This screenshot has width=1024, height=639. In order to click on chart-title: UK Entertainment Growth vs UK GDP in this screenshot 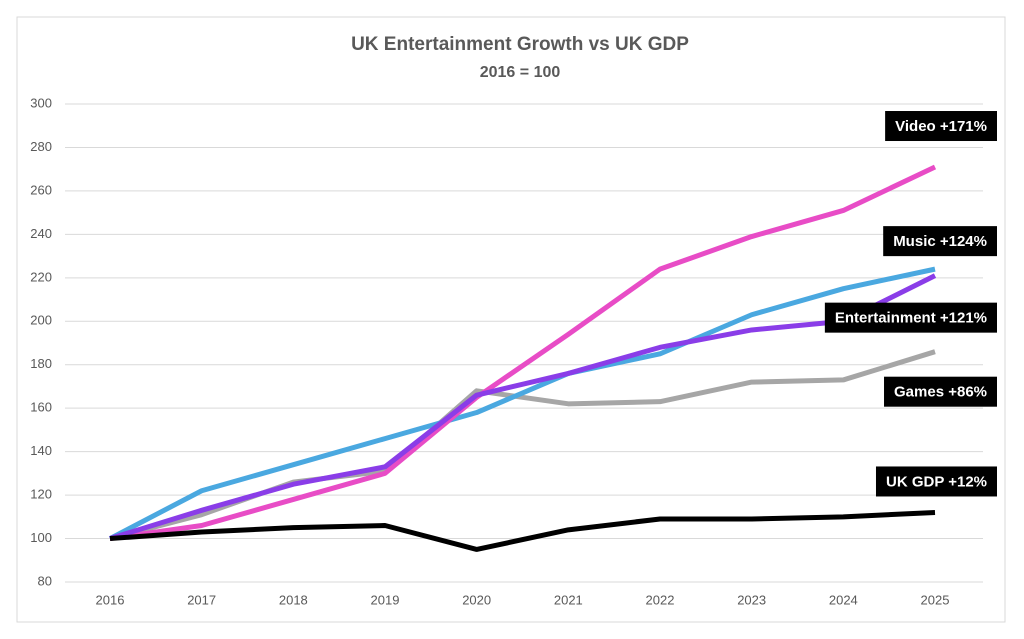, I will do `click(520, 44)`.